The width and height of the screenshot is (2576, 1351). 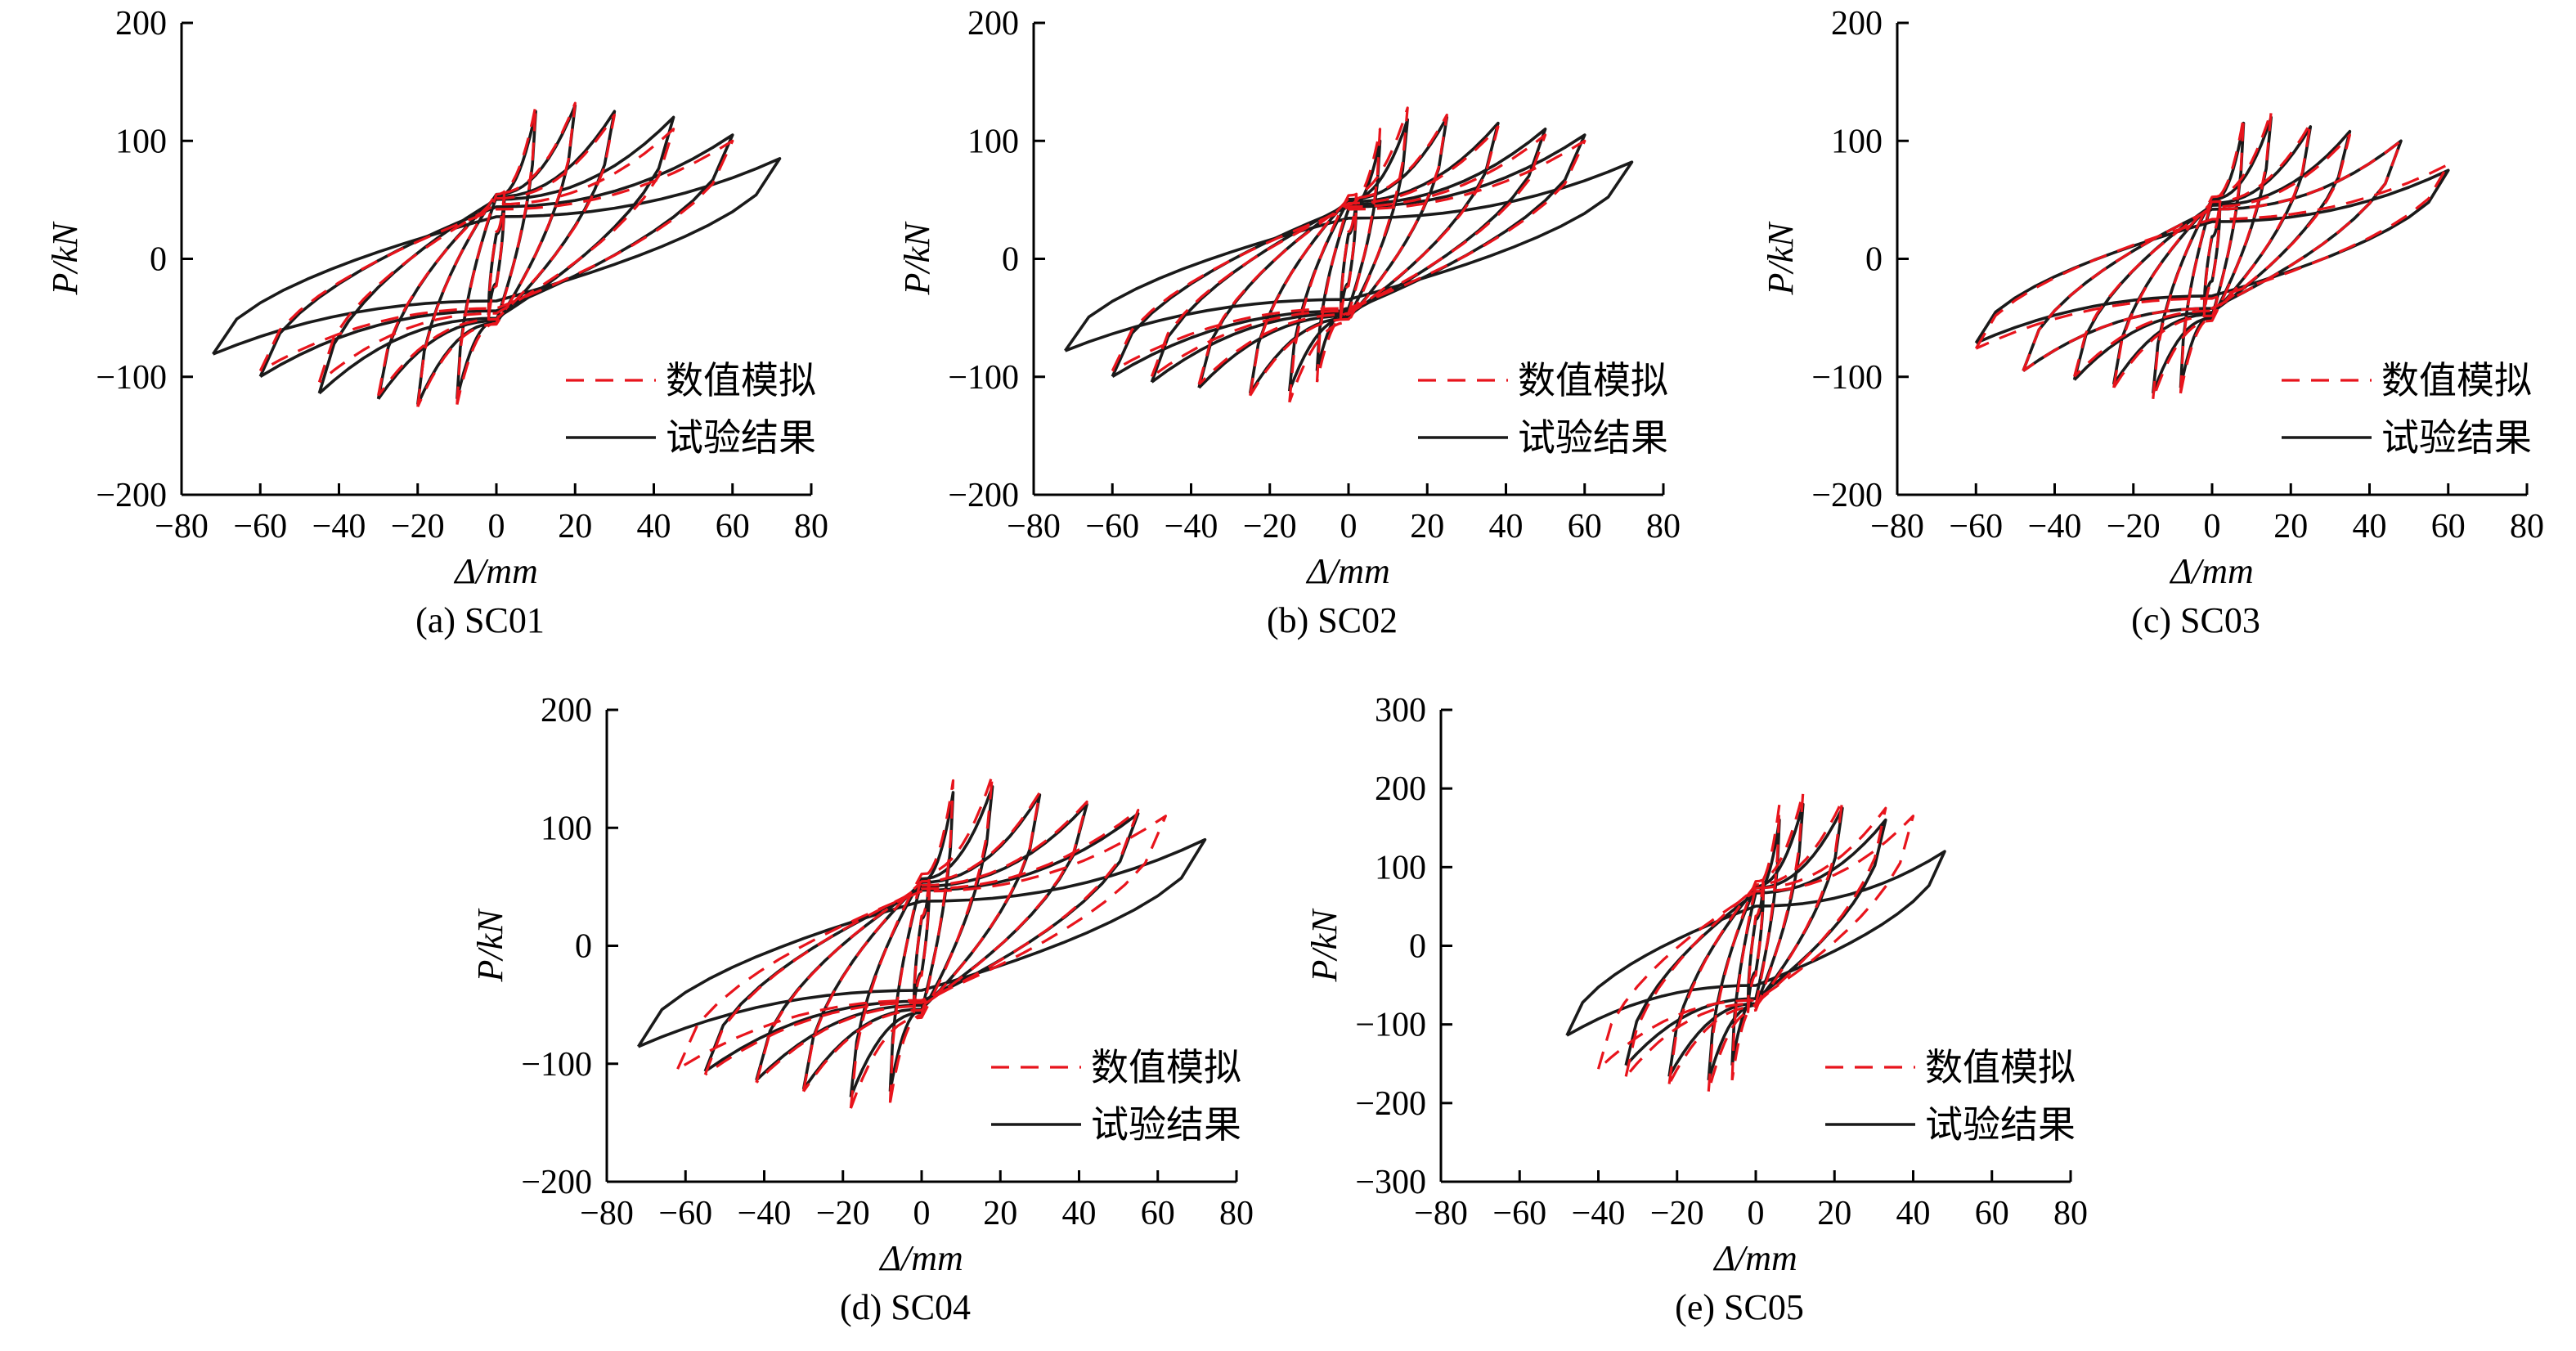 What do you see at coordinates (906, 1307) in the screenshot?
I see `panel-caption: (d) SC04` at bounding box center [906, 1307].